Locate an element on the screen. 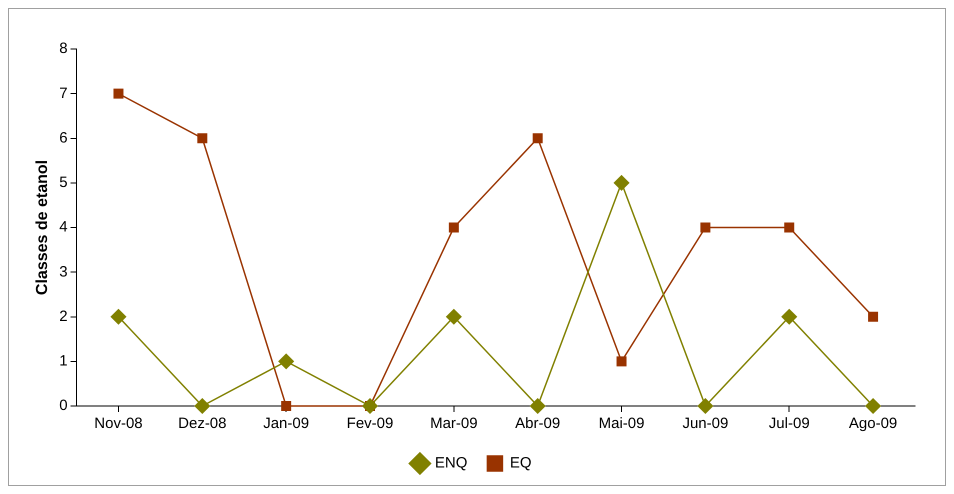 This screenshot has width=954, height=494. y-axis-title: Classes de etanol is located at coordinates (43, 228).